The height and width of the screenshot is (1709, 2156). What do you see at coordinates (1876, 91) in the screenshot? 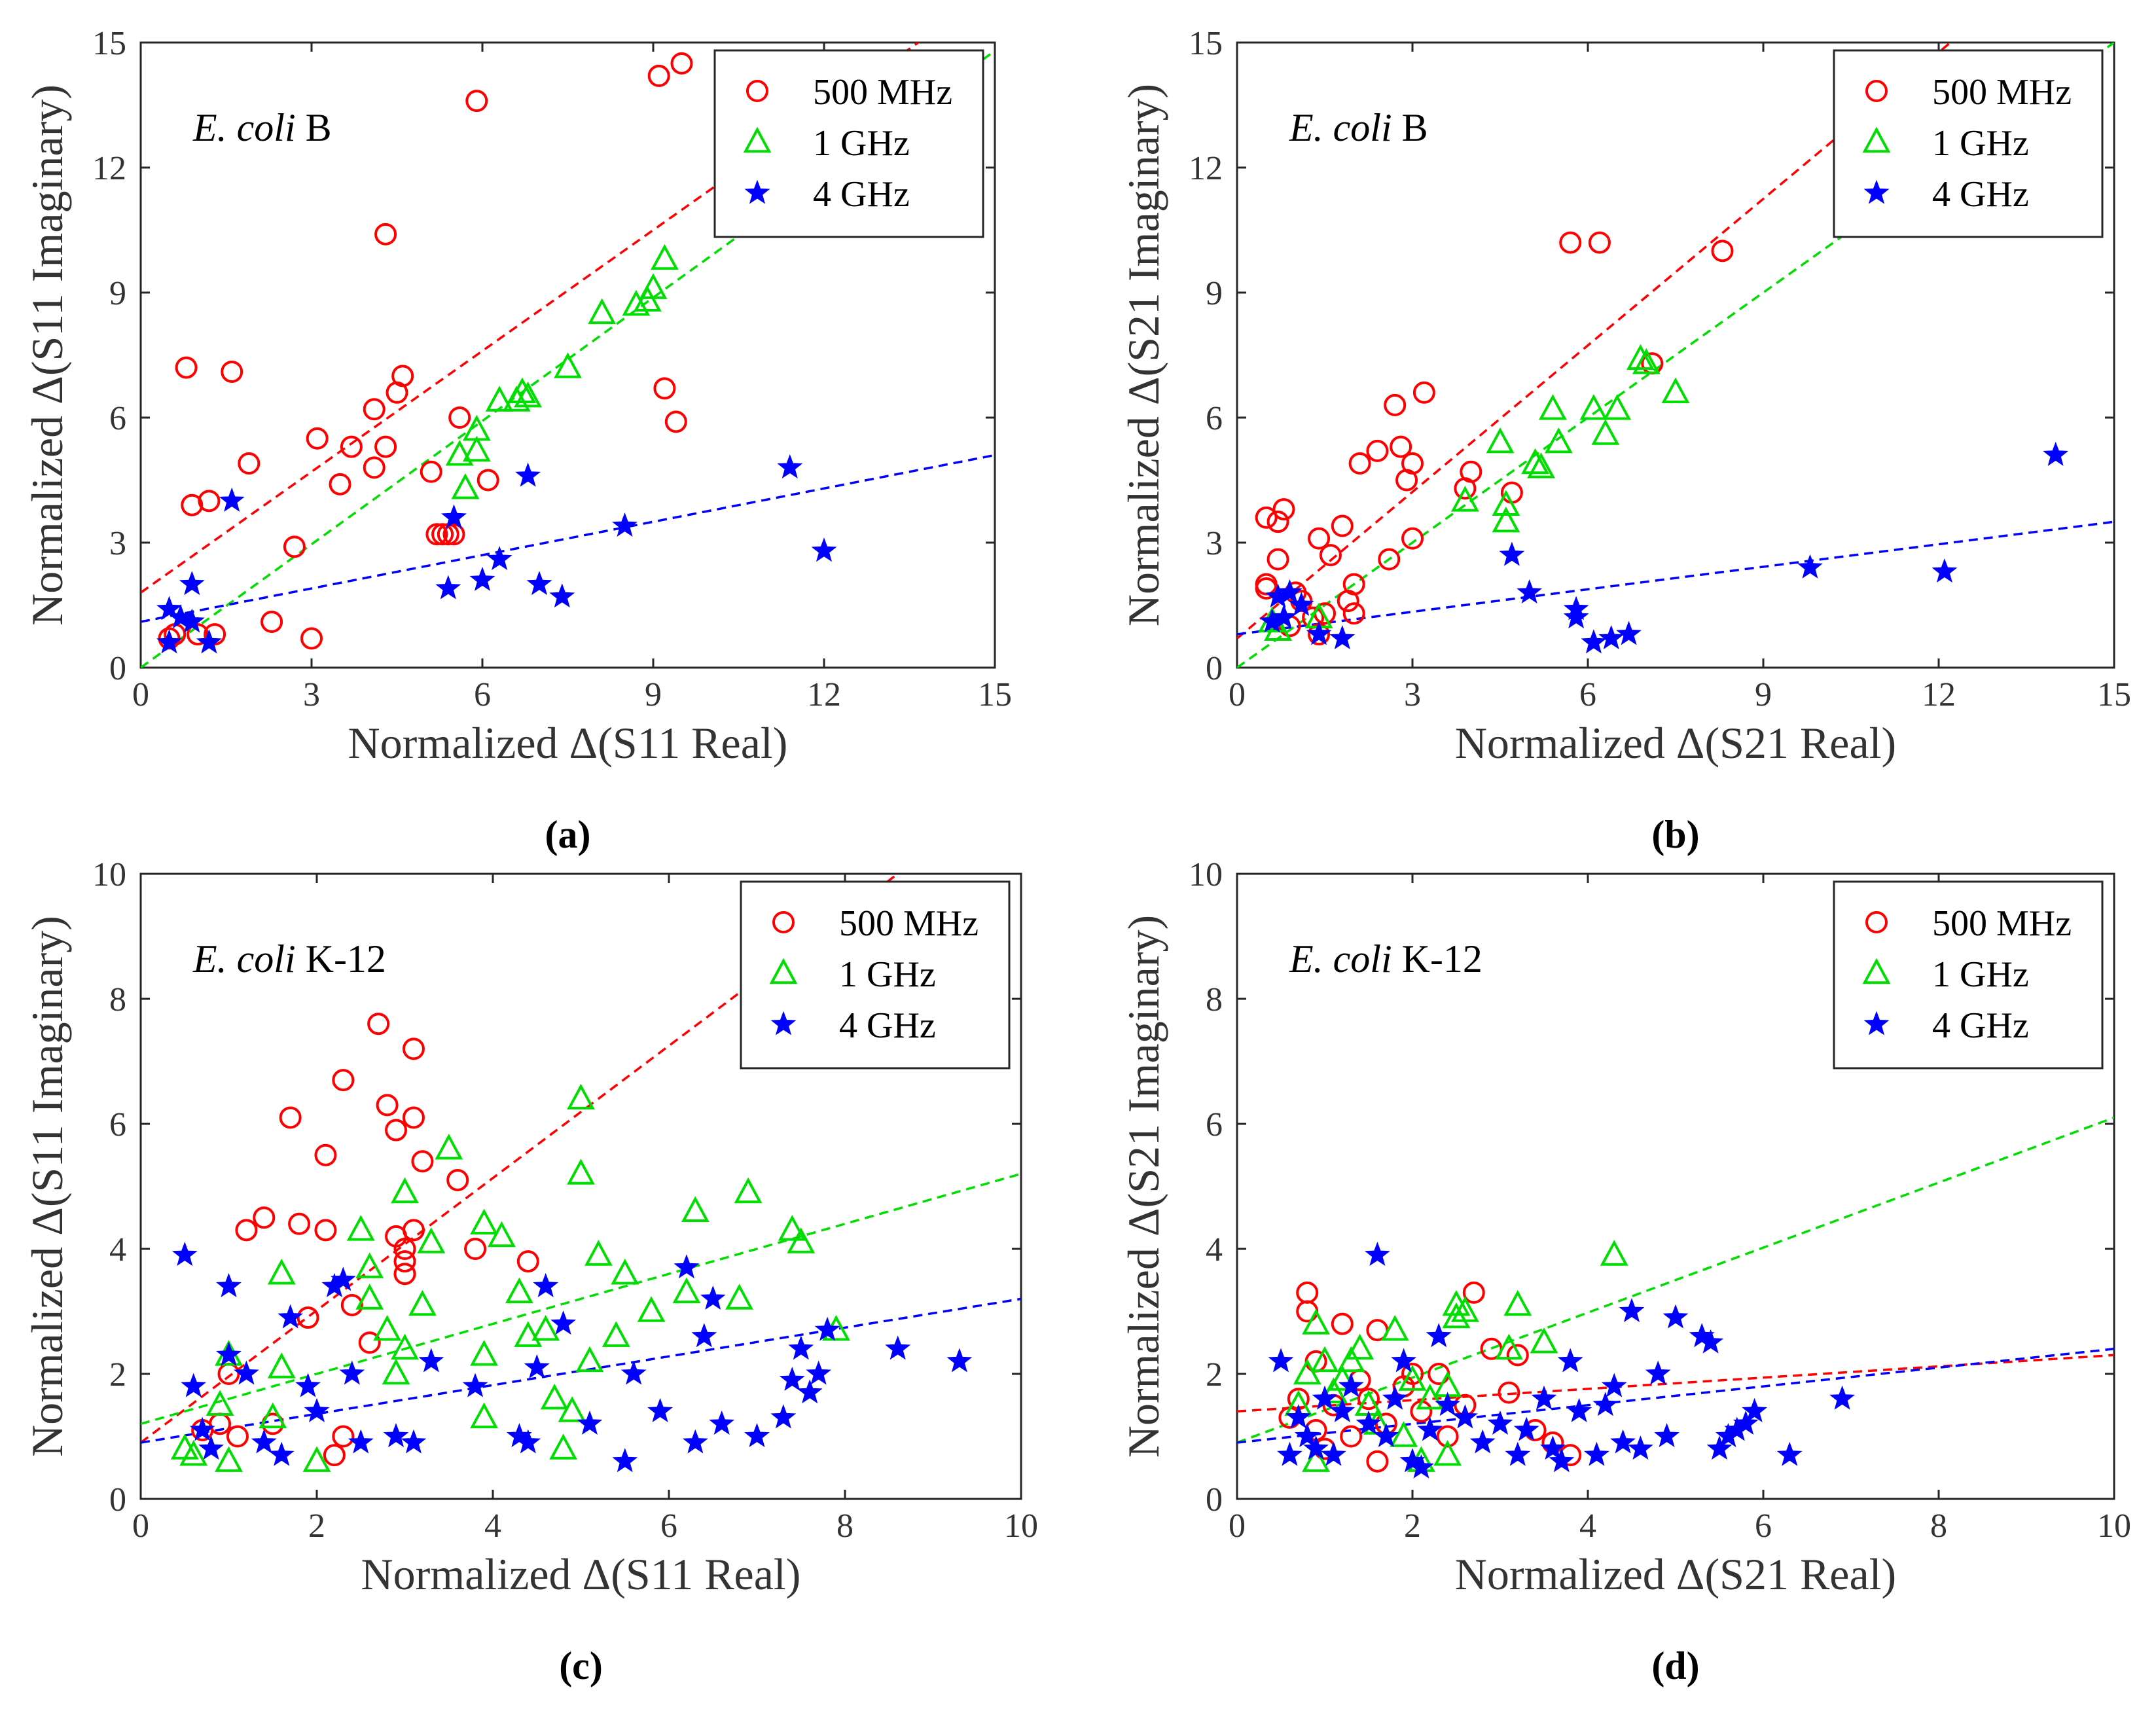
I see `legend-marker-circle` at bounding box center [1876, 91].